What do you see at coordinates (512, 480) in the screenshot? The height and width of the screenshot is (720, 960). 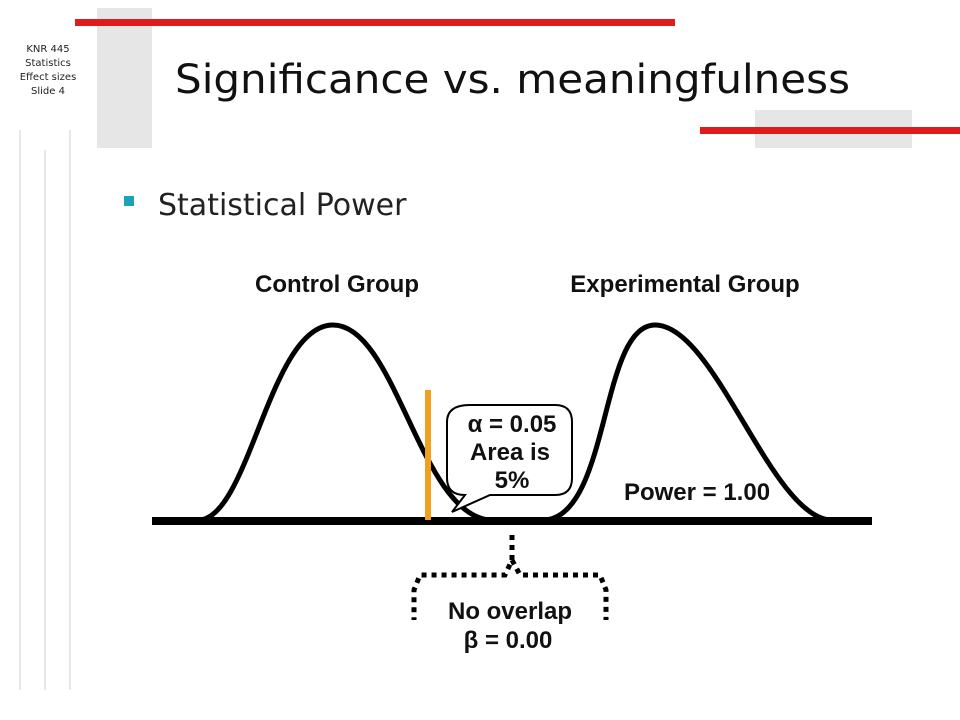 I see `callout-line: 5%` at bounding box center [512, 480].